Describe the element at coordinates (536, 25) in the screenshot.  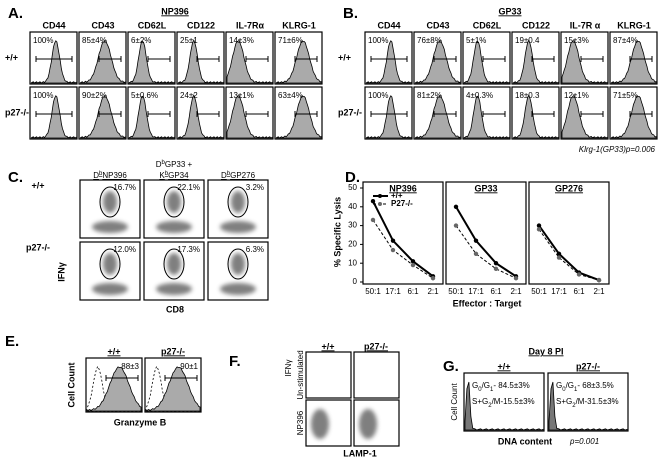
I see `column-header: CD122` at that location.